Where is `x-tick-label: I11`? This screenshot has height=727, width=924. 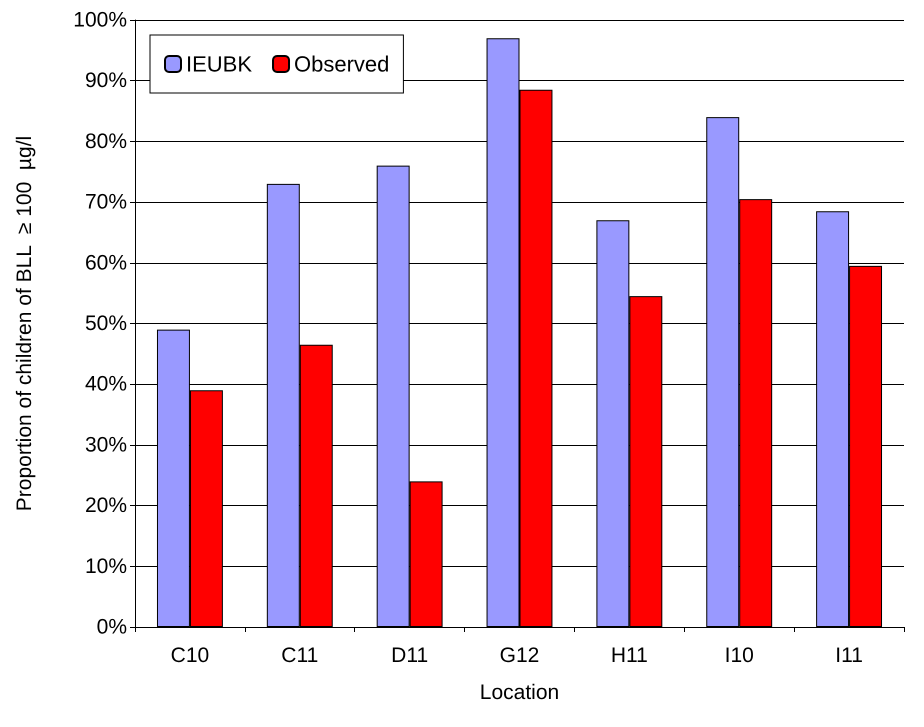
x-tick-label: I11 is located at coordinates (849, 655).